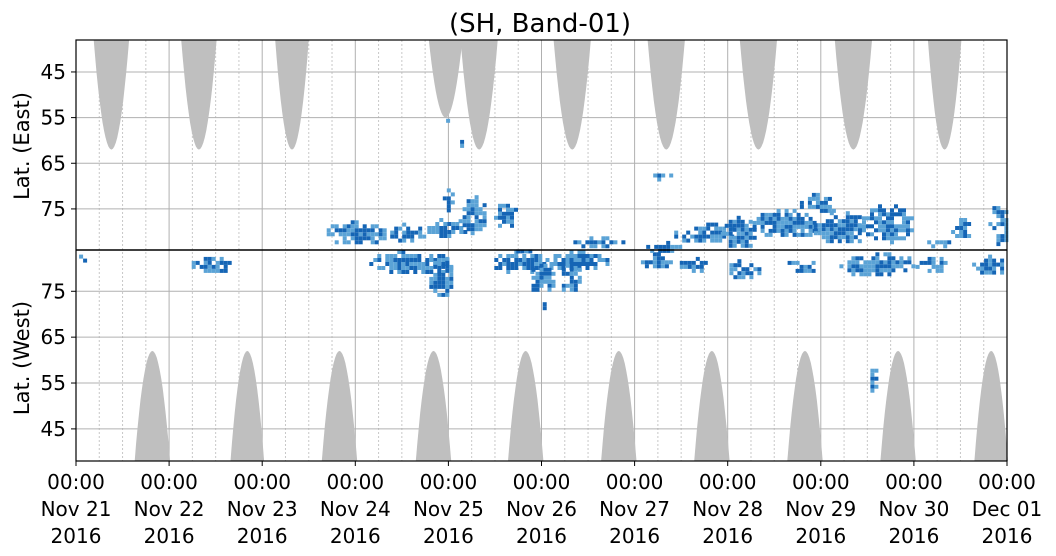  Describe the element at coordinates (540, 24) in the screenshot. I see `chart-title: (SH, Band-01)` at that location.